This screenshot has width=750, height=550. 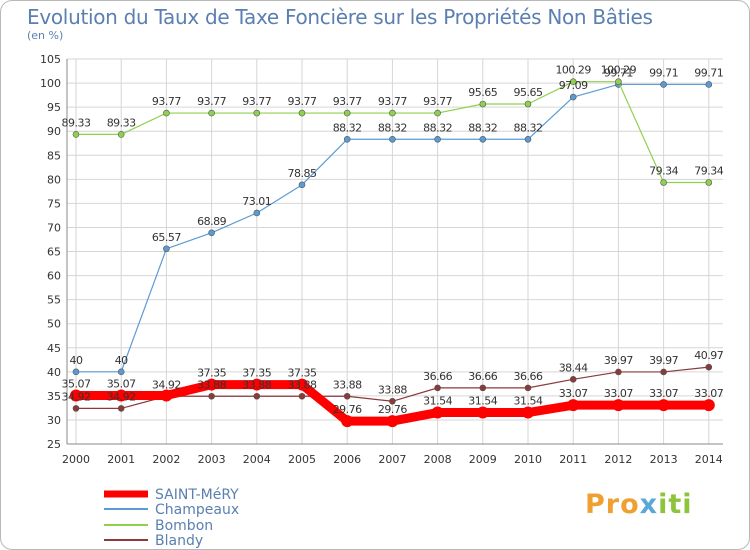 I want to click on data-label: 95.65, so click(x=482, y=92).